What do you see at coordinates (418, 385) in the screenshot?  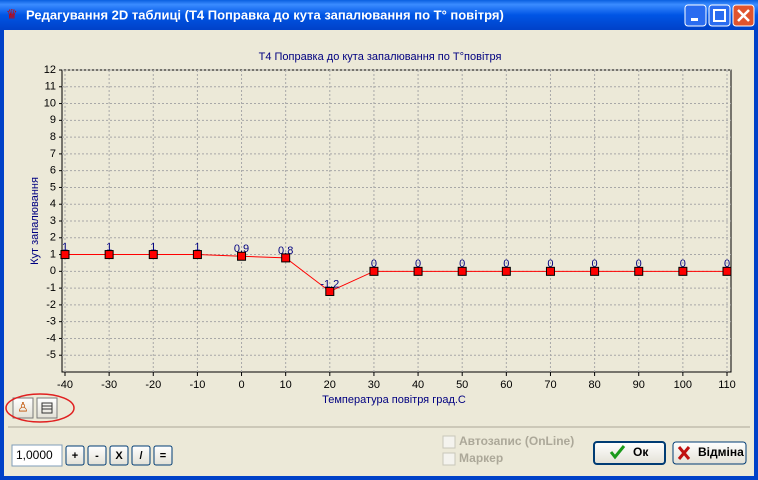 I see `x-tick-label: 40` at bounding box center [418, 385].